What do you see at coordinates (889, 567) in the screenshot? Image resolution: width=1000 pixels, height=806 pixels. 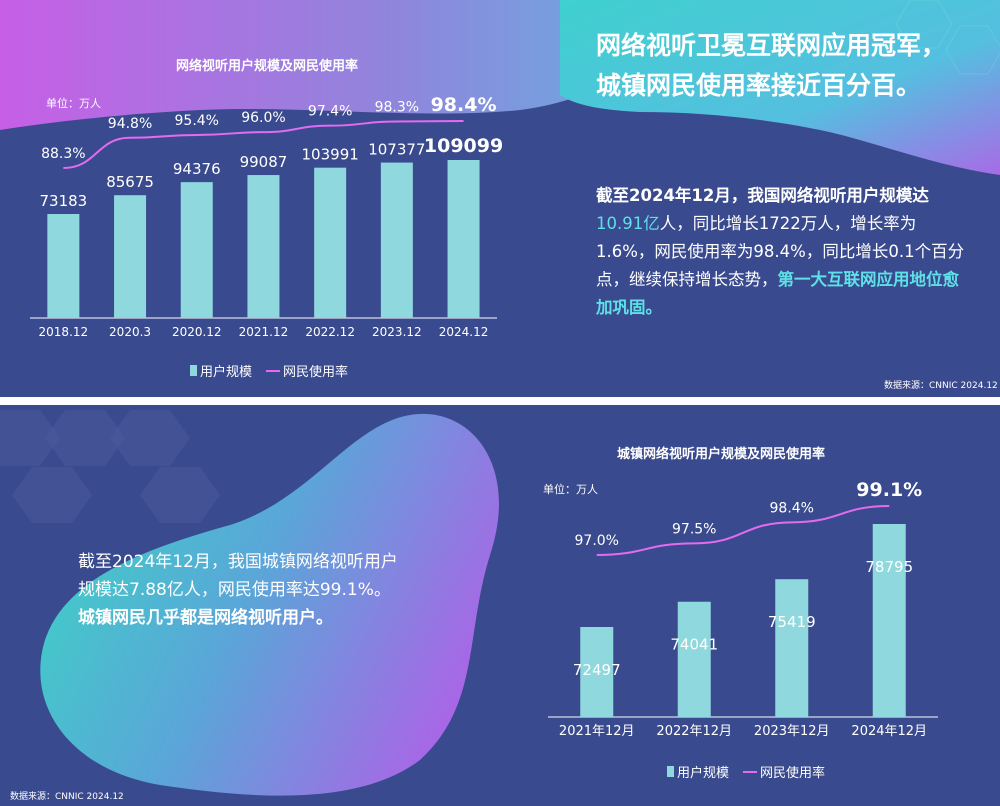 I see `bar-value-label-3: 78795` at bounding box center [889, 567].